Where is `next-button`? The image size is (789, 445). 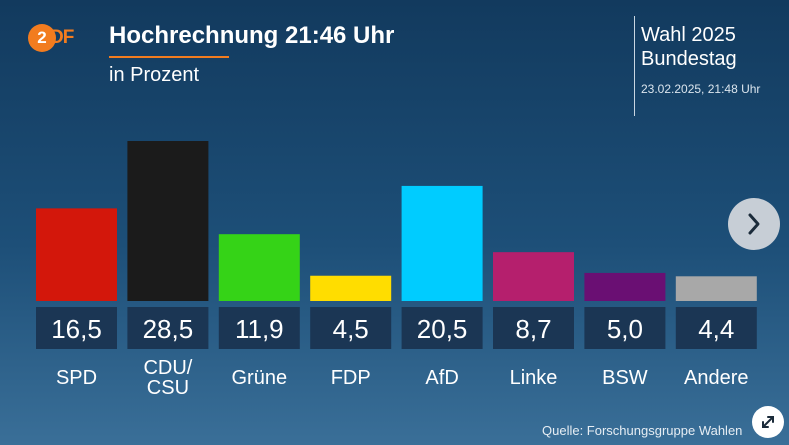 next-button is located at coordinates (754, 224).